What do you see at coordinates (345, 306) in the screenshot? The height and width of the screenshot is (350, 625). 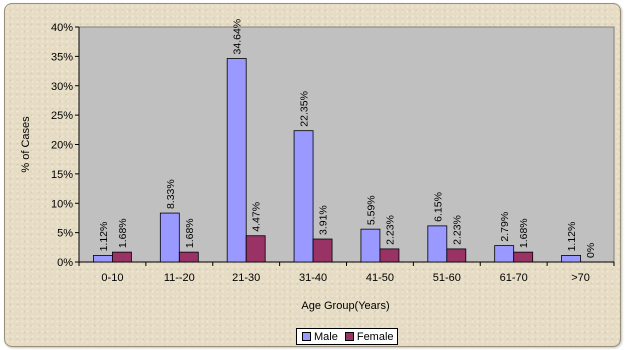 I see `x-axis-label: Age Group(Years)` at bounding box center [345, 306].